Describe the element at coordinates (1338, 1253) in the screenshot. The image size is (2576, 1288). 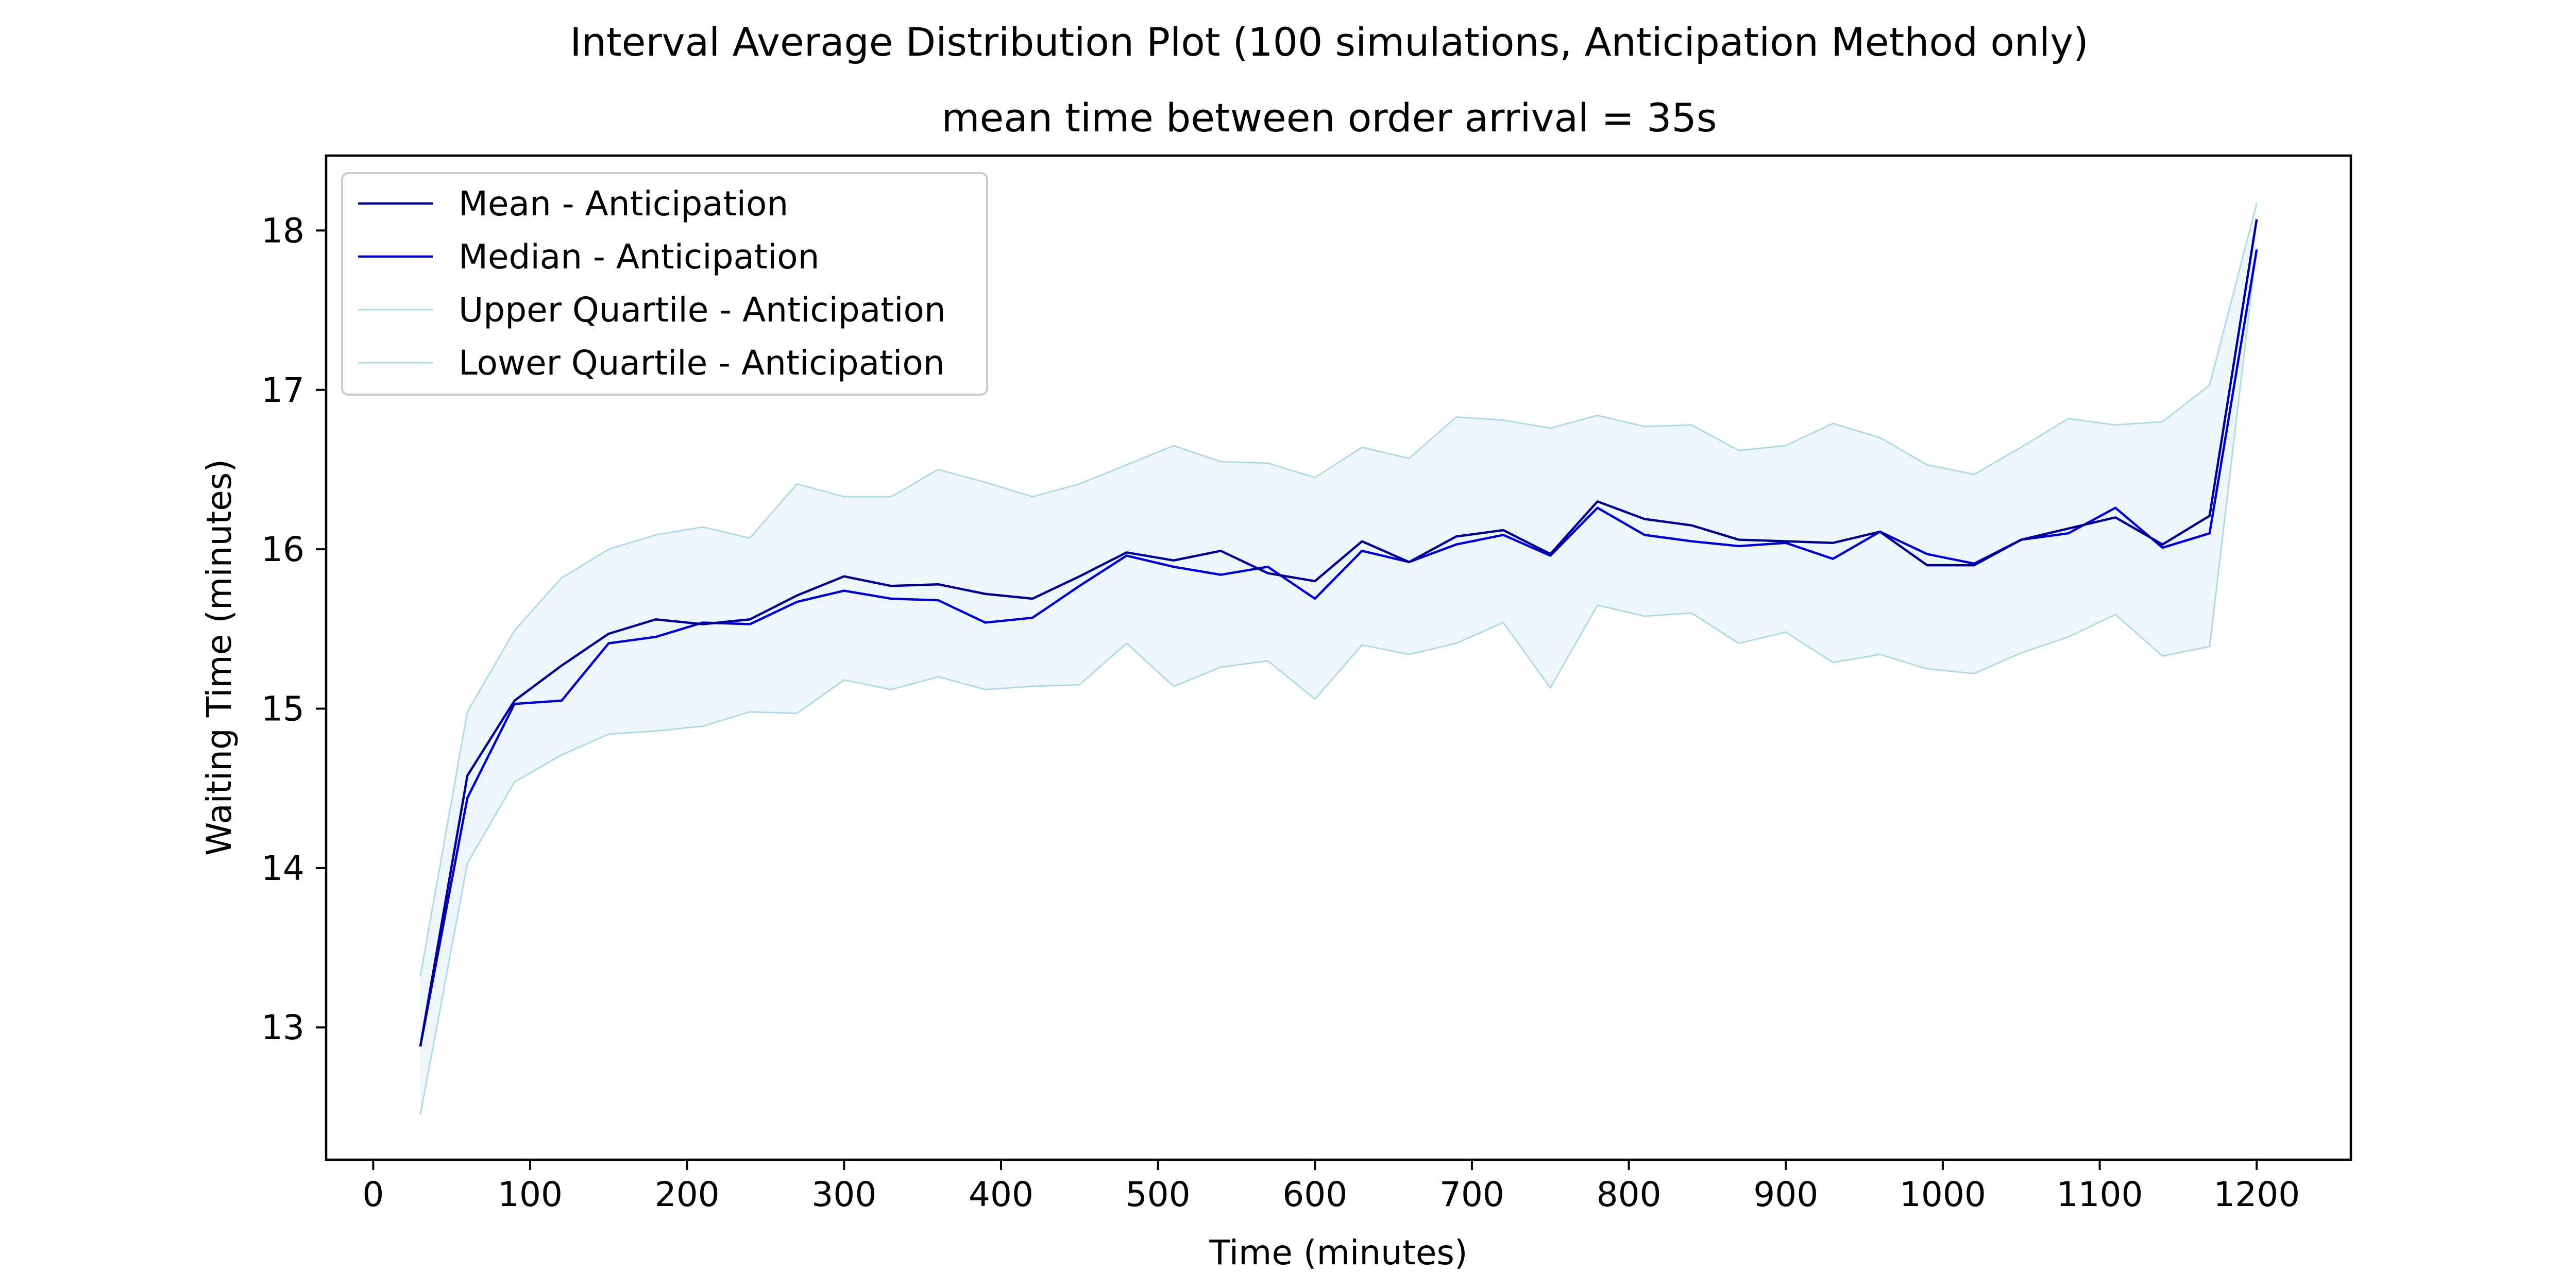
I see `x-axis-label: Time (minutes)` at that location.